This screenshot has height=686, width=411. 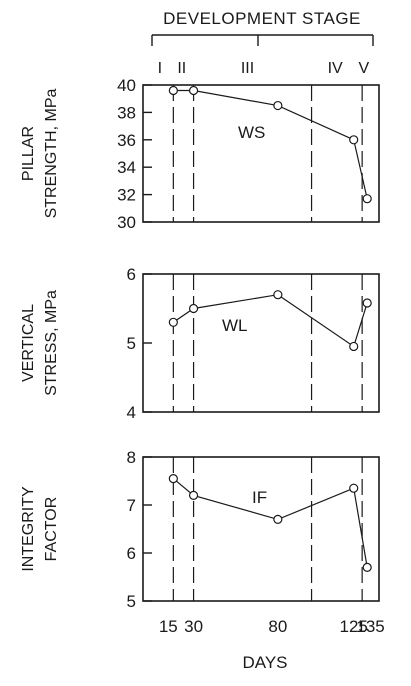 What do you see at coordinates (259, 497) in the screenshot?
I see `series-label-if: IF` at bounding box center [259, 497].